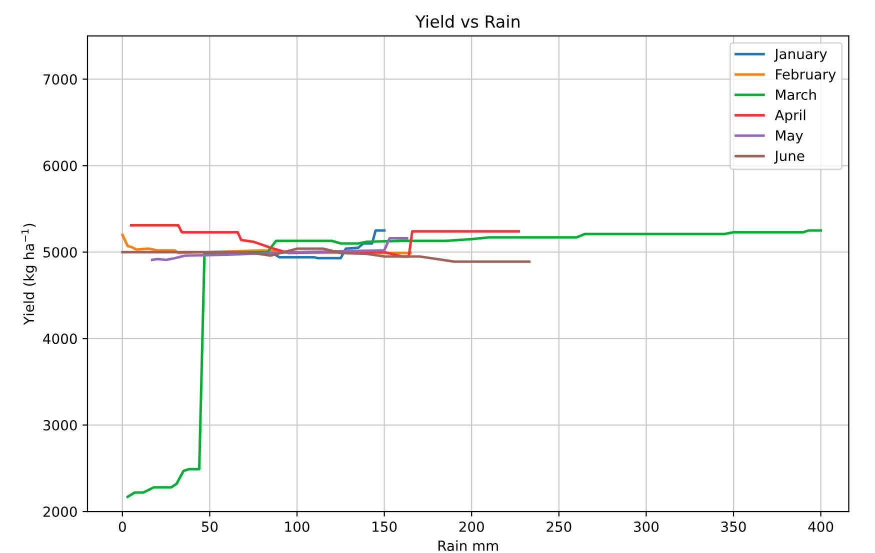  What do you see at coordinates (29, 274) in the screenshot?
I see `y-axis-title: Yield (kg ha$^{−1}$)` at bounding box center [29, 274].